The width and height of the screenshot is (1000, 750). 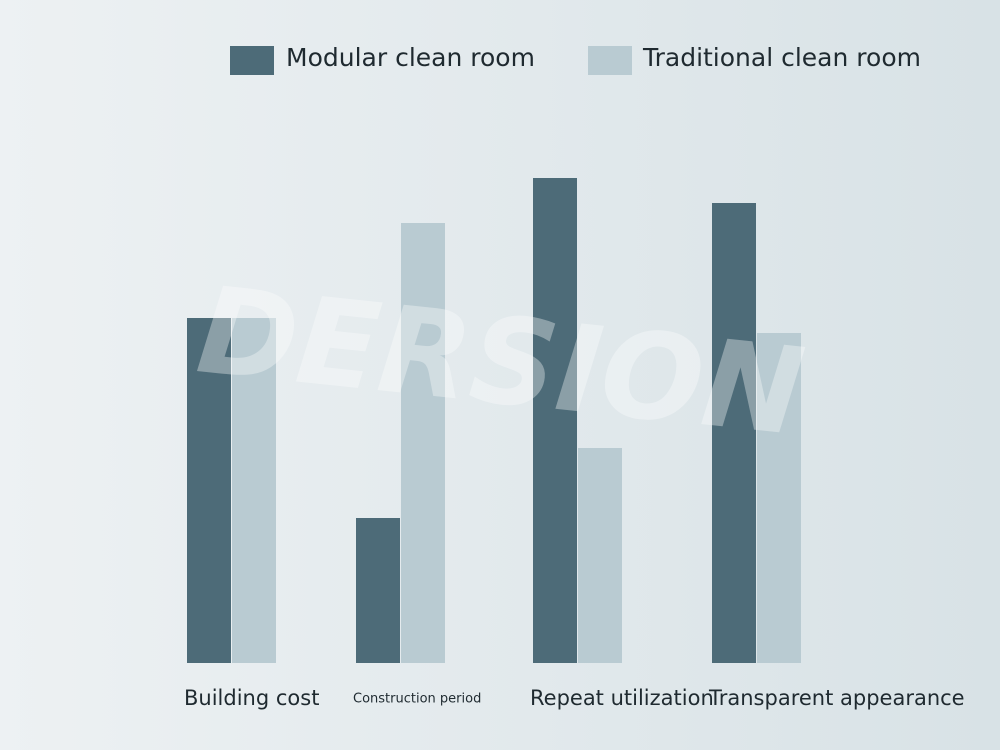 I want to click on x-tick-label: Transparent appearance, so click(x=836, y=698).